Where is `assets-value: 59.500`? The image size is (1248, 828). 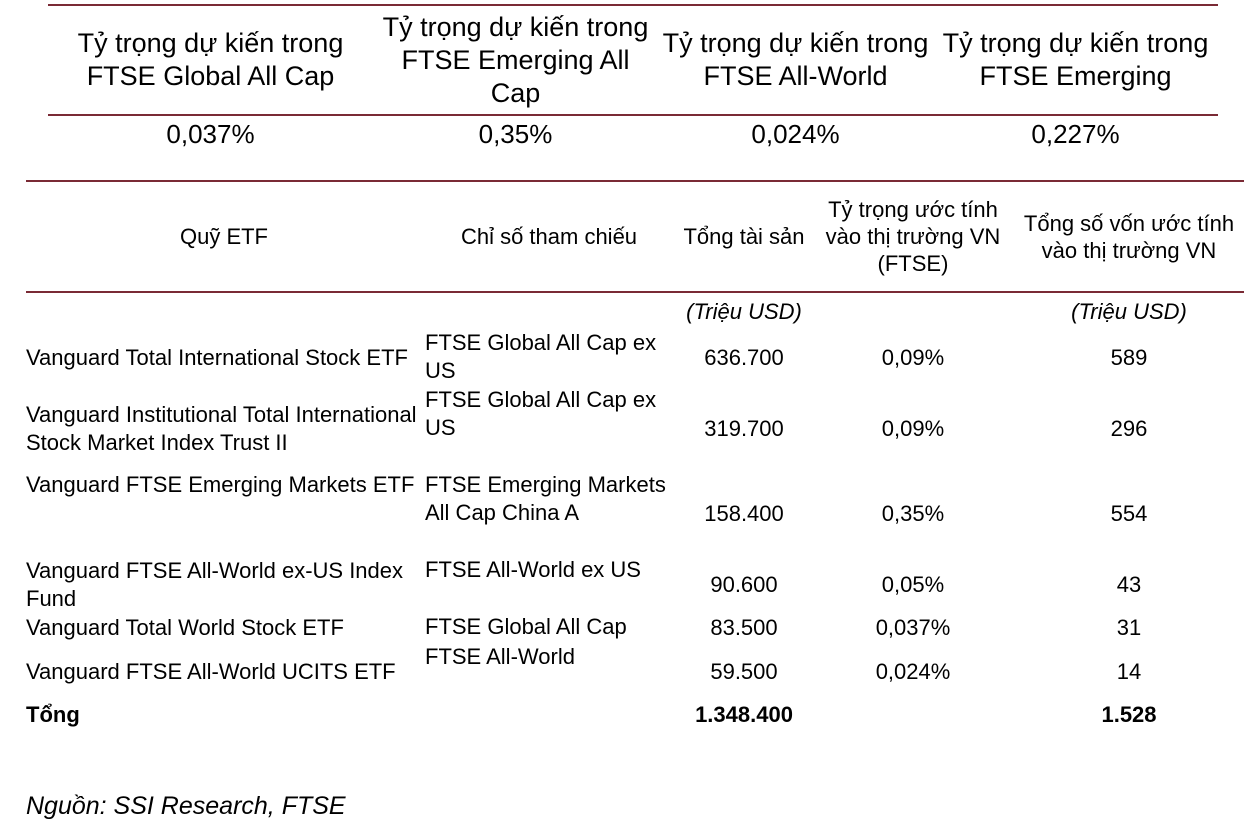 assets-value: 59.500 is located at coordinates (744, 671).